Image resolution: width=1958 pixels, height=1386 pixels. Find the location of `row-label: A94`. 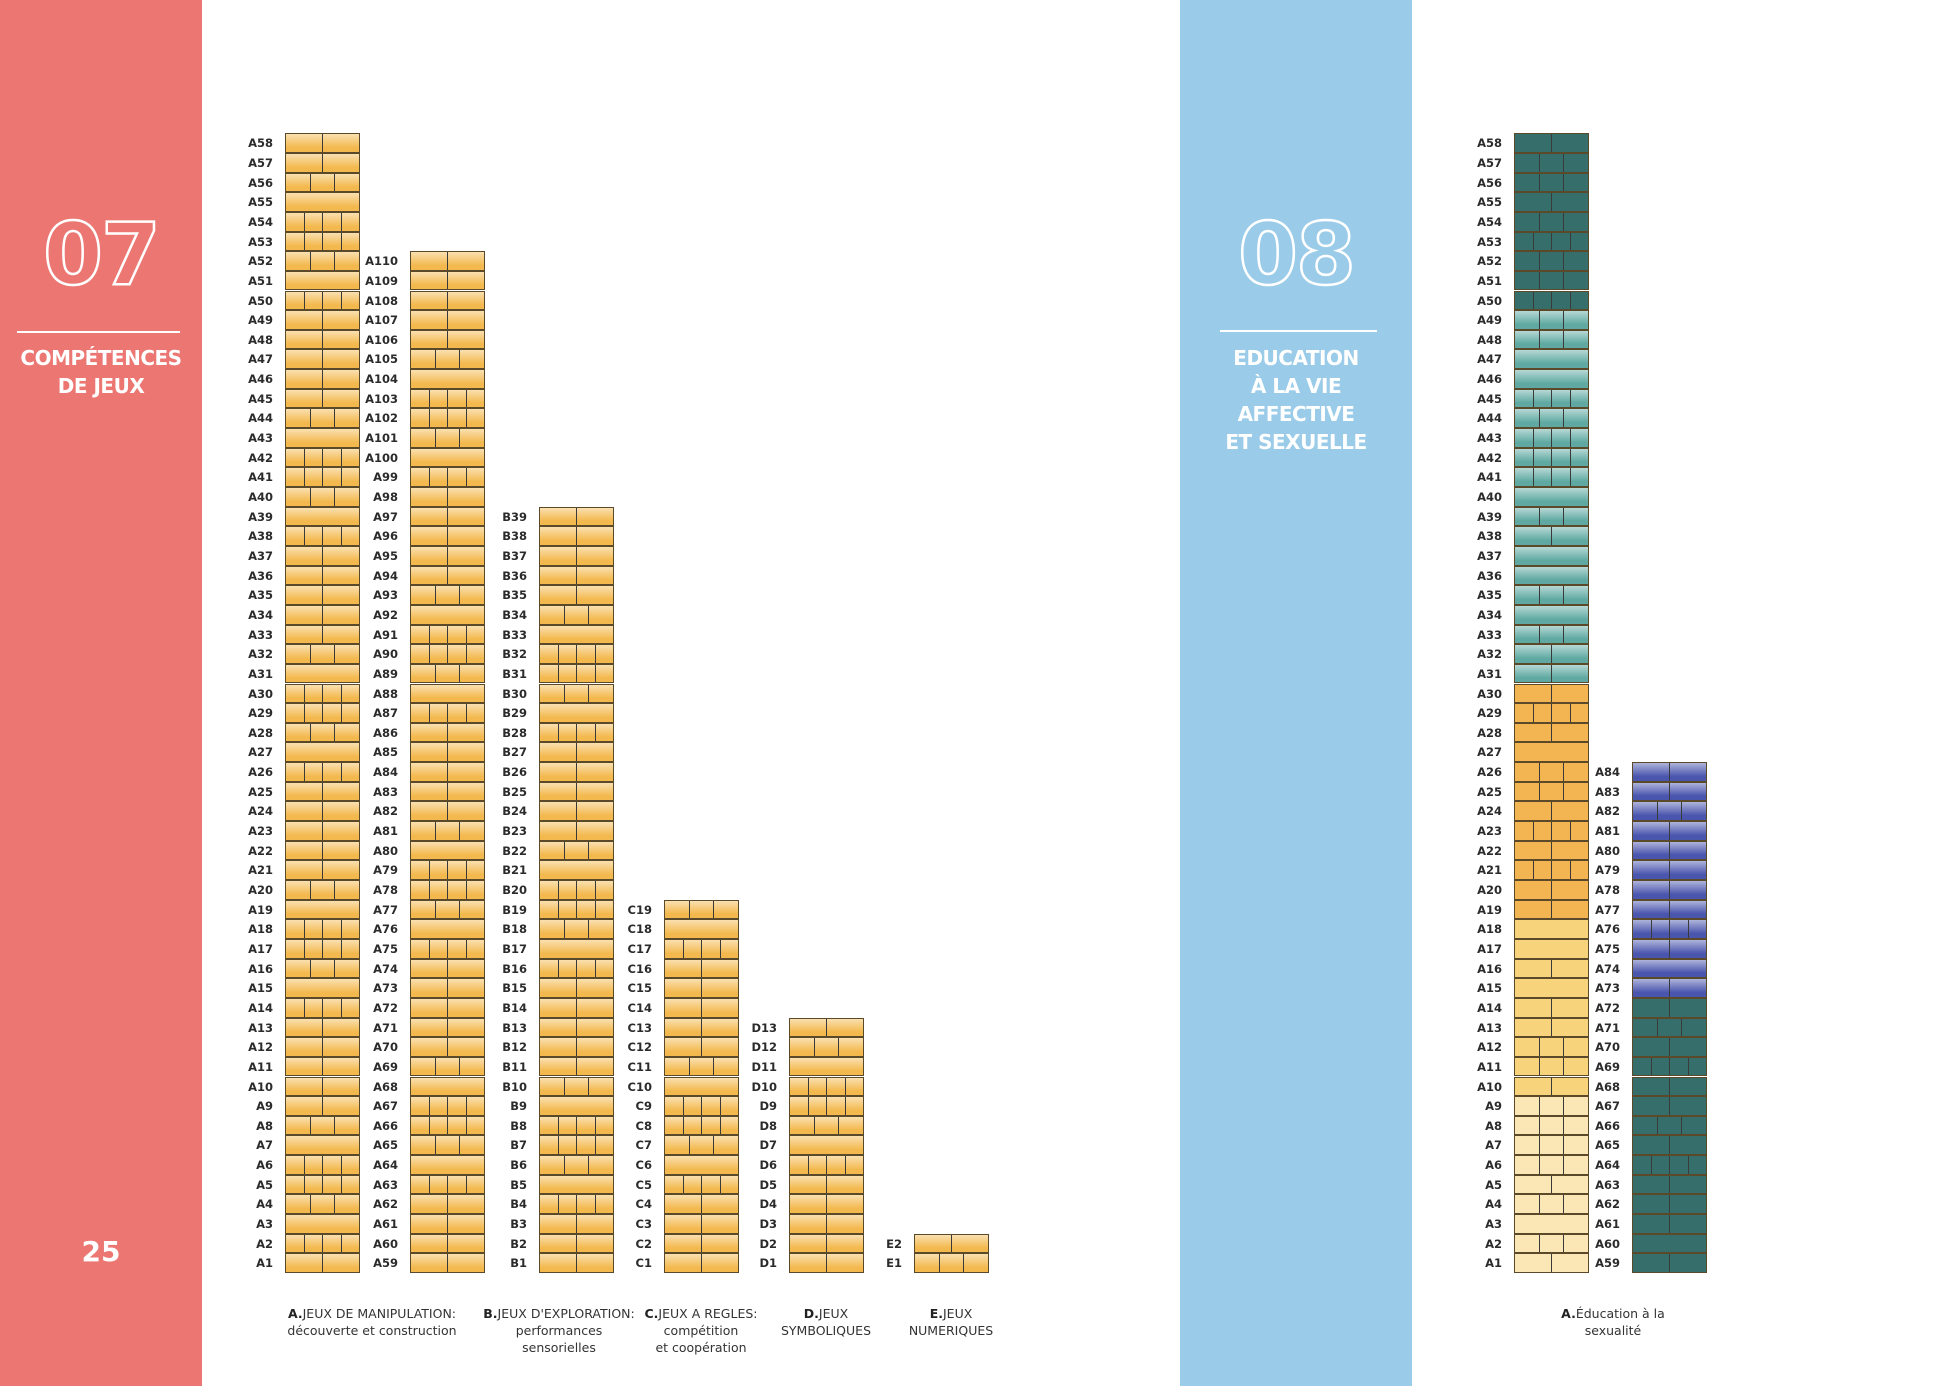

row-label: A94 is located at coordinates (385, 575).